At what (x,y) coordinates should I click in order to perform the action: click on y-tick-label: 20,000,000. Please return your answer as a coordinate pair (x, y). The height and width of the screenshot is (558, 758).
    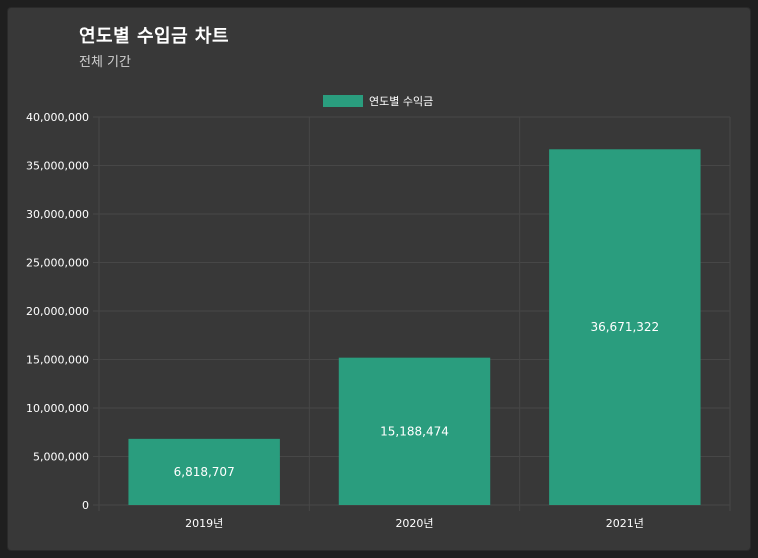
    Looking at the image, I should click on (57, 311).